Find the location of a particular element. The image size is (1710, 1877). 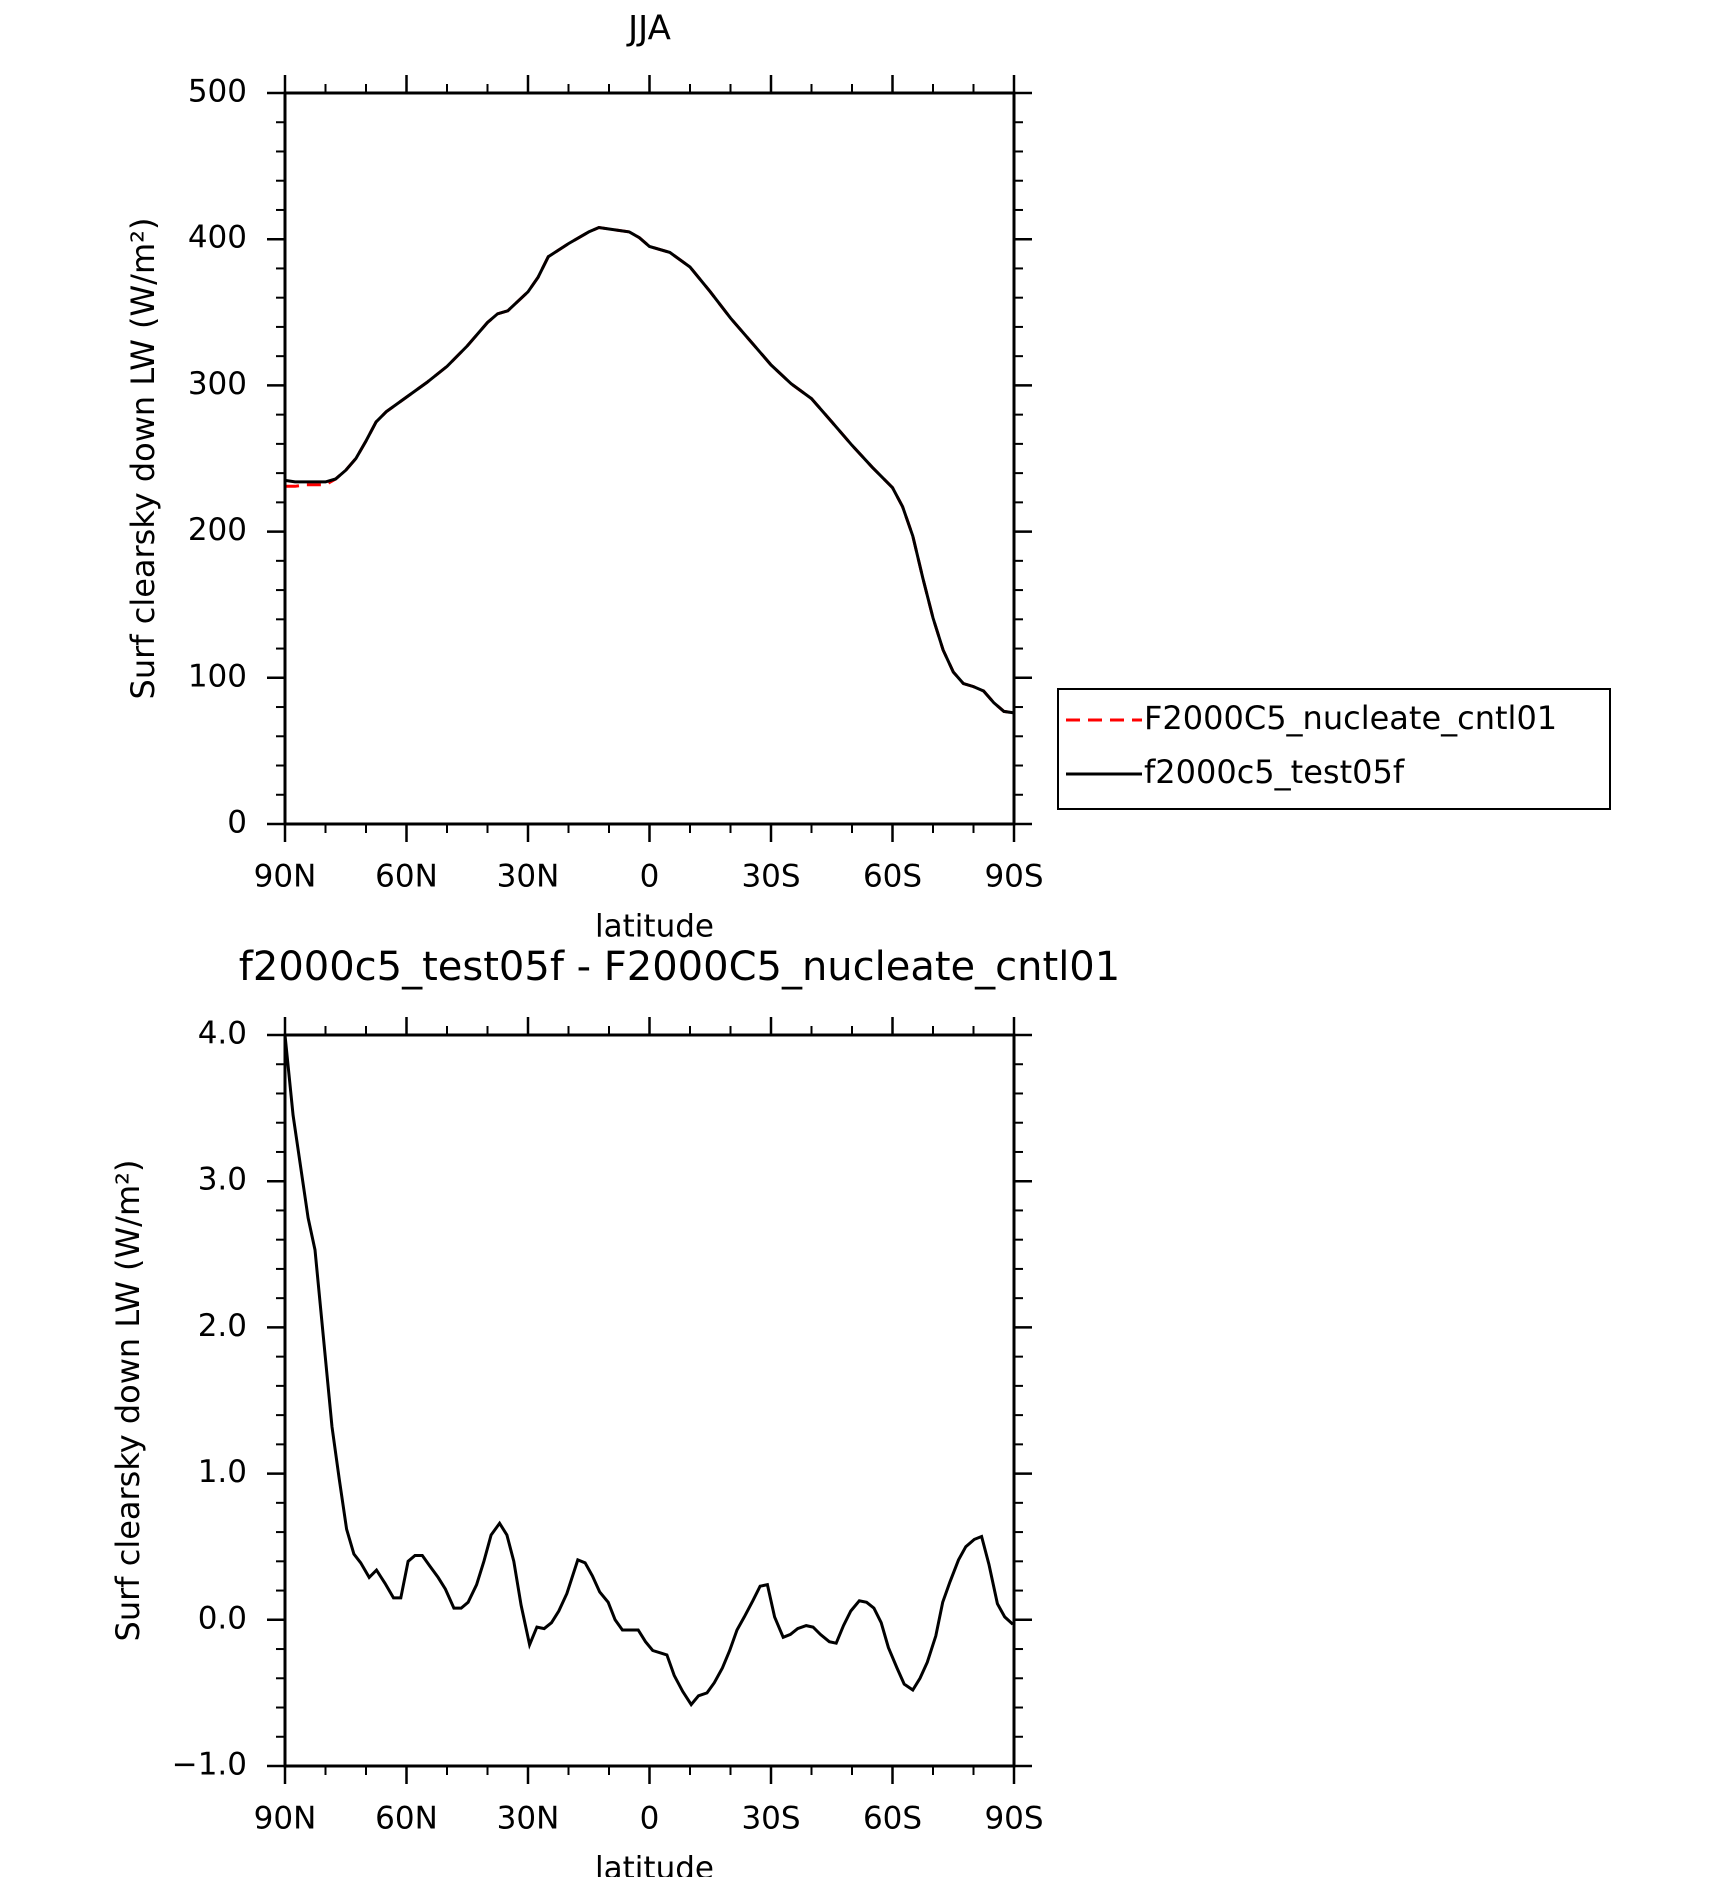

legend-box is located at coordinates (1334, 749).